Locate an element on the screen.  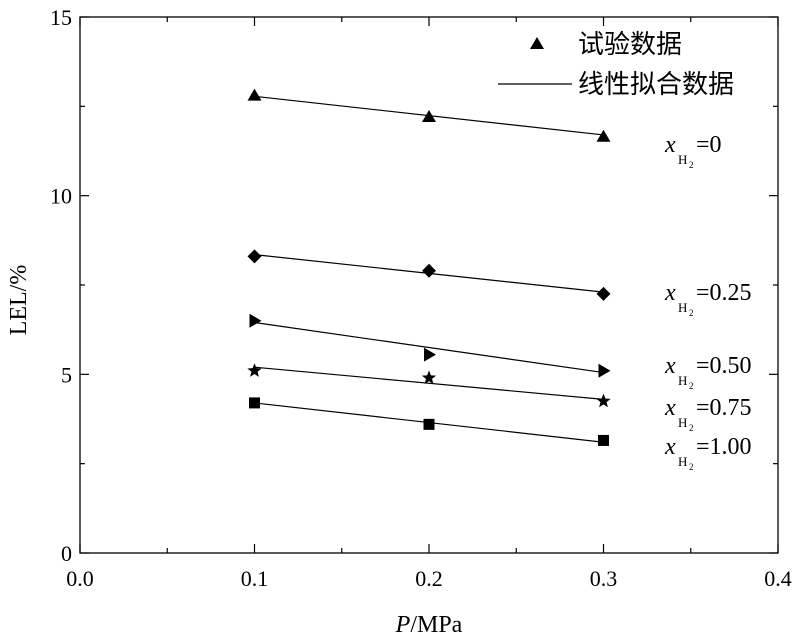
x-tick-label: 0.4 is located at coordinates (778, 578).